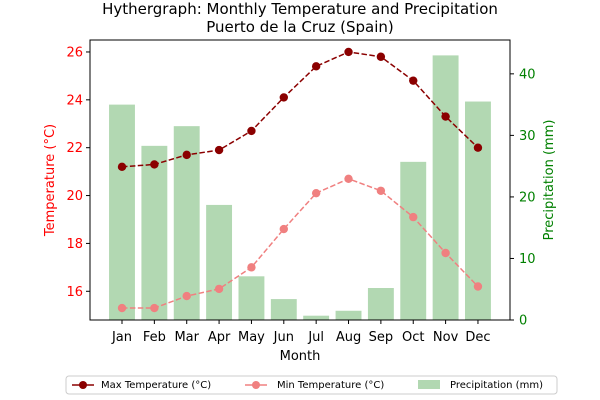  Describe the element at coordinates (316, 193) in the screenshot. I see `min-temp-point-jul` at that location.